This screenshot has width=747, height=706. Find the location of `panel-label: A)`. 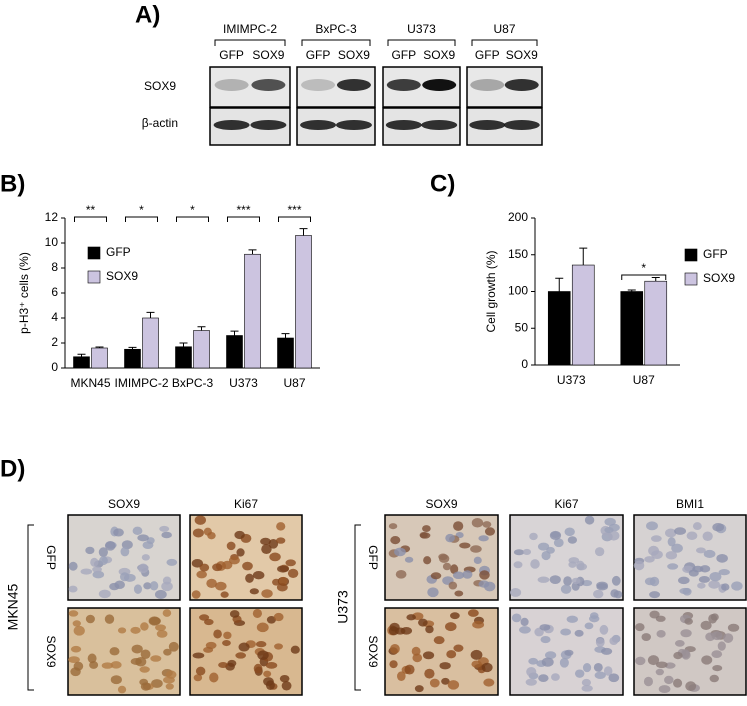

panel-label: A) is located at coordinates (147, 14).